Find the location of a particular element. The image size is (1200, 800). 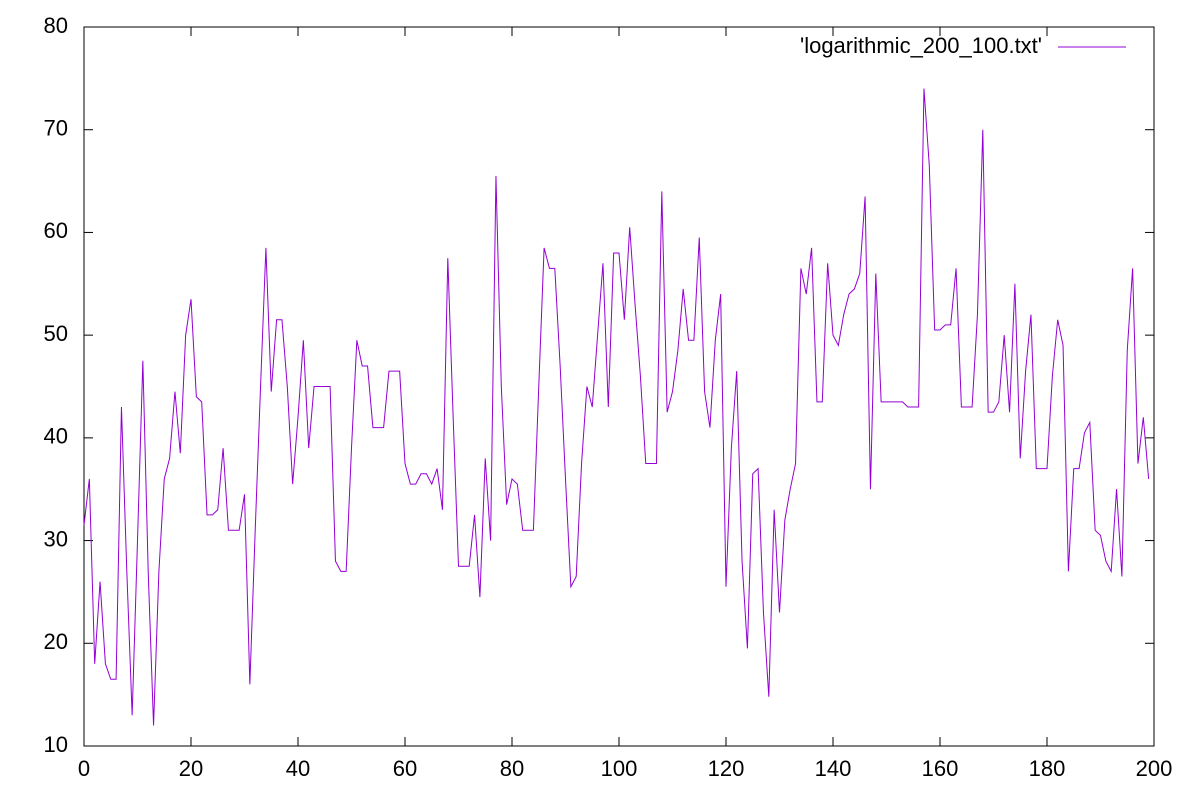

x-tick-label: 40 is located at coordinates (298, 768).